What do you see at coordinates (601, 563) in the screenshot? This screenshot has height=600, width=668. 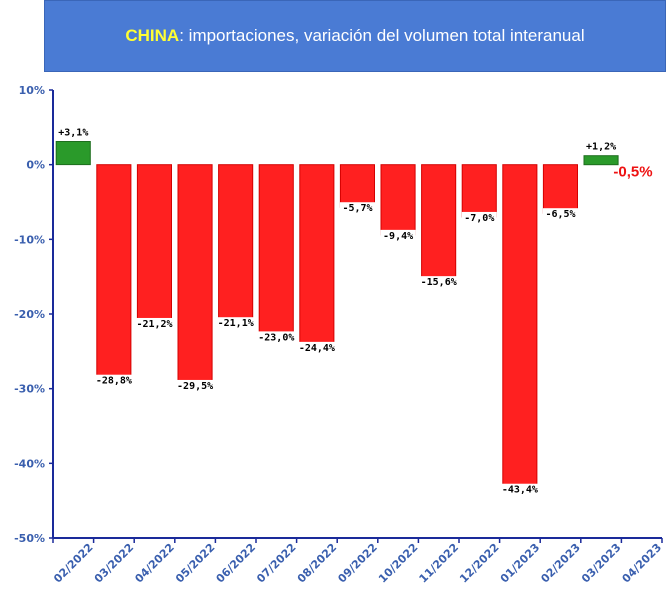 I see `x-tick-label: 03/2023` at bounding box center [601, 563].